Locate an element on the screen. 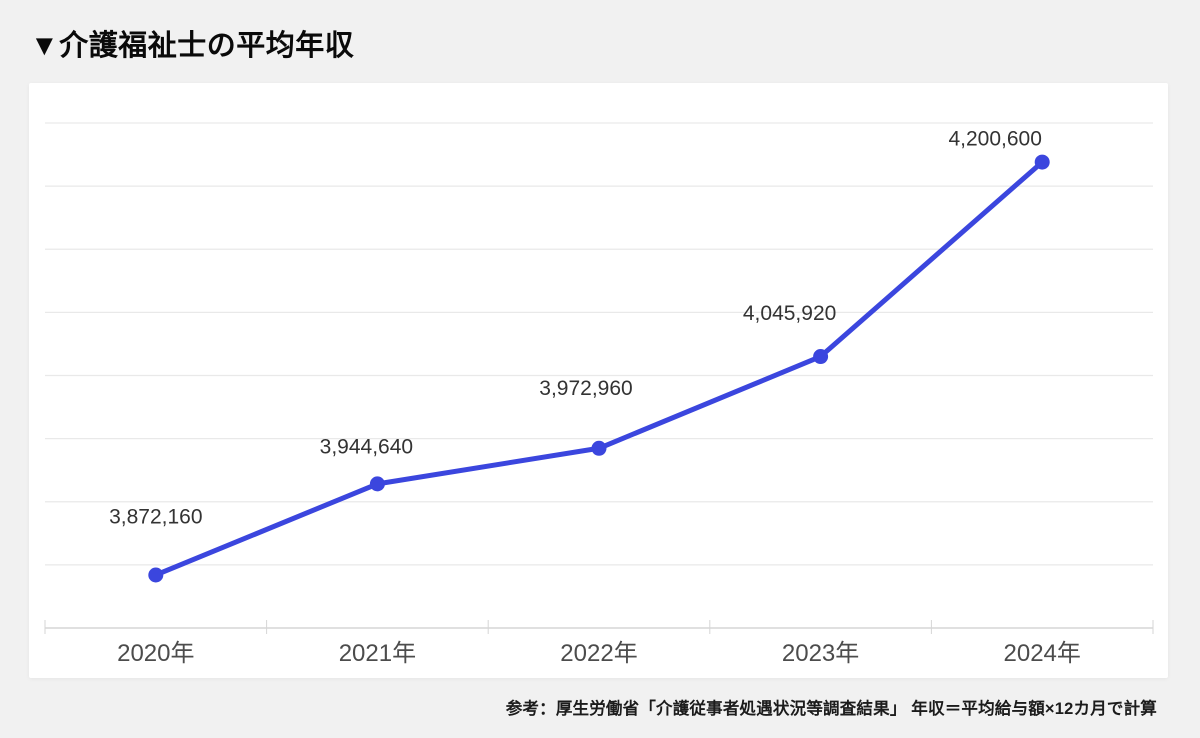  value-label-2020: 3,872,160 is located at coordinates (155, 516).